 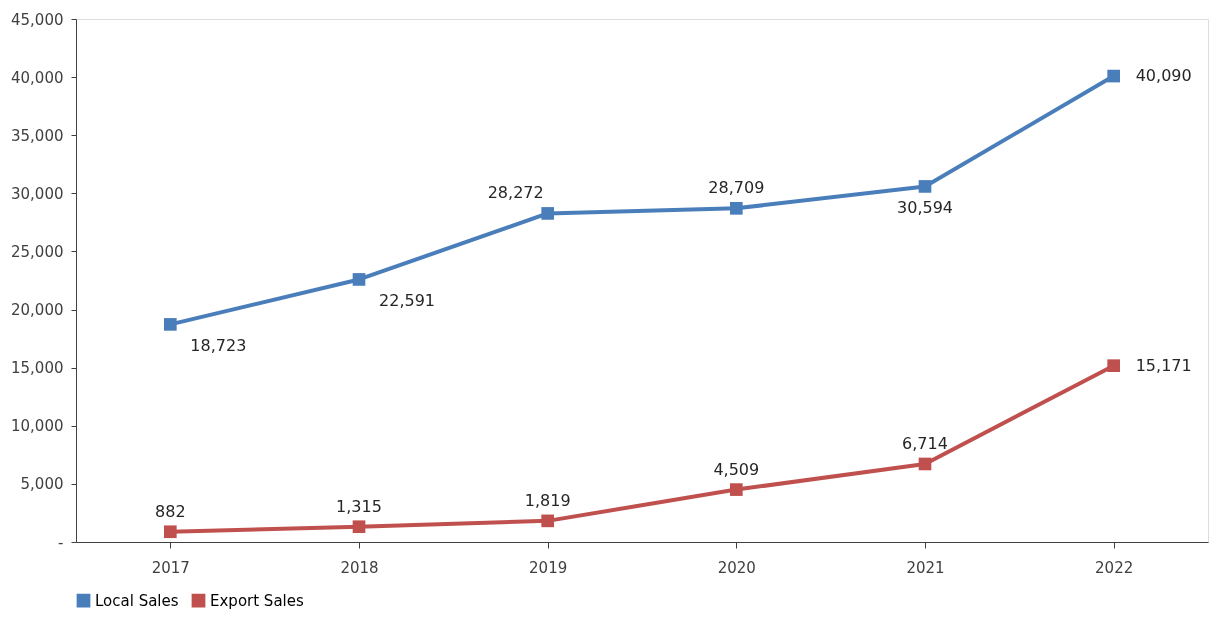 What do you see at coordinates (257, 600) in the screenshot?
I see `legend-label: Export Sales` at bounding box center [257, 600].